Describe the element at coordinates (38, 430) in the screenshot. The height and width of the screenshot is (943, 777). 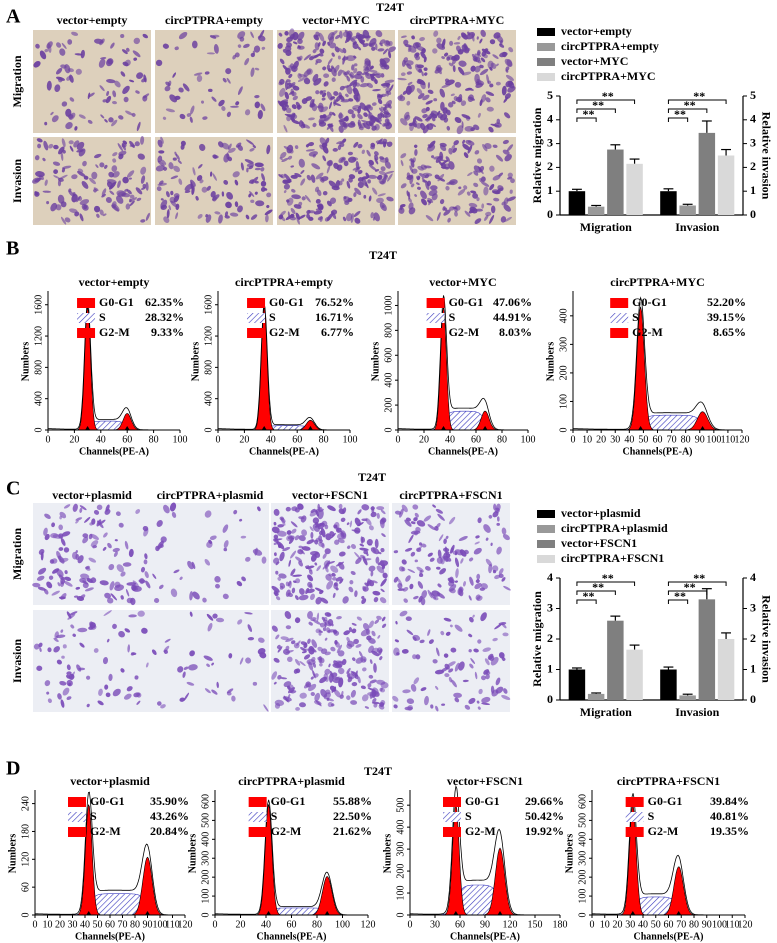
I see `y-tick-label: 0` at that location.